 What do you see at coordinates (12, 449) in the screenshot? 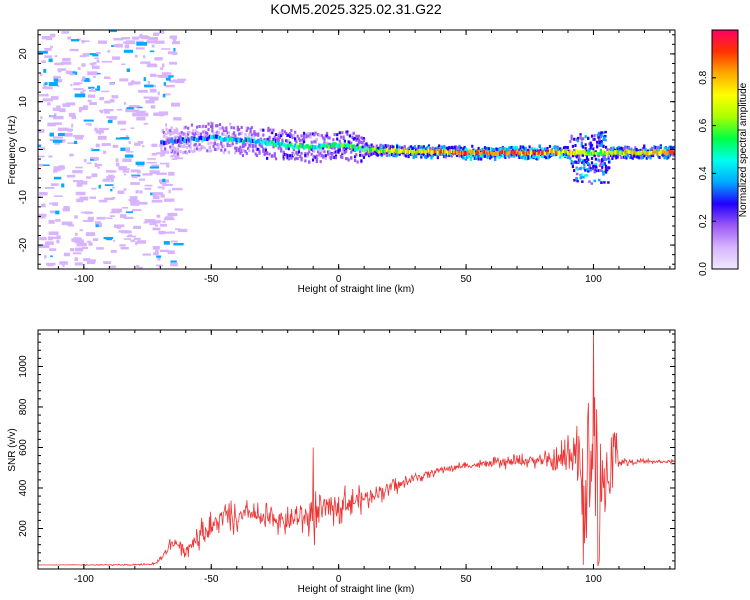
I see `snr-y-label: SNR (v/v)` at bounding box center [12, 449].